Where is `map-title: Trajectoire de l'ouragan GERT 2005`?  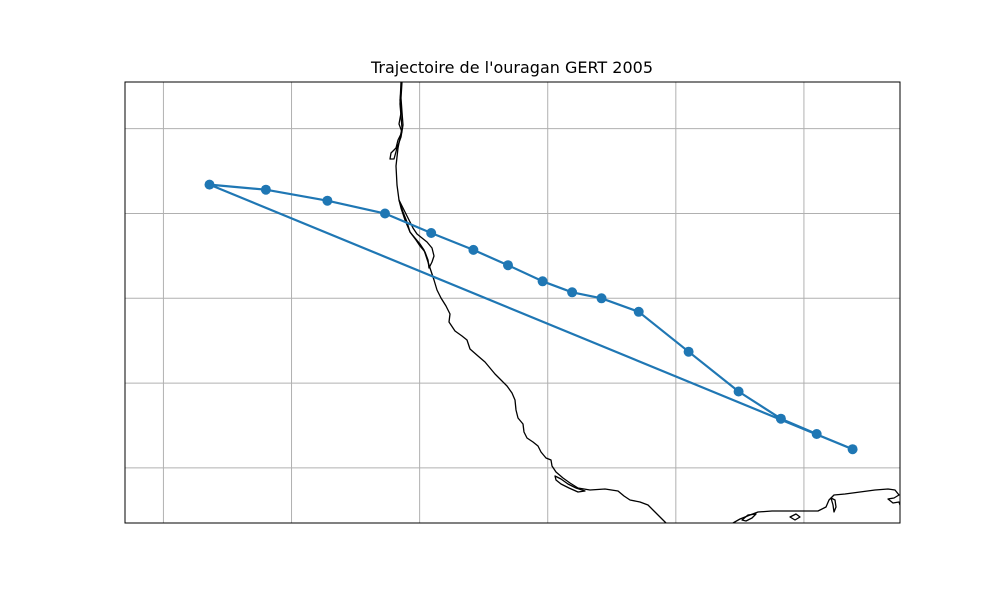
map-title: Trajectoire de l'ouragan GERT 2005 is located at coordinates (511, 67).